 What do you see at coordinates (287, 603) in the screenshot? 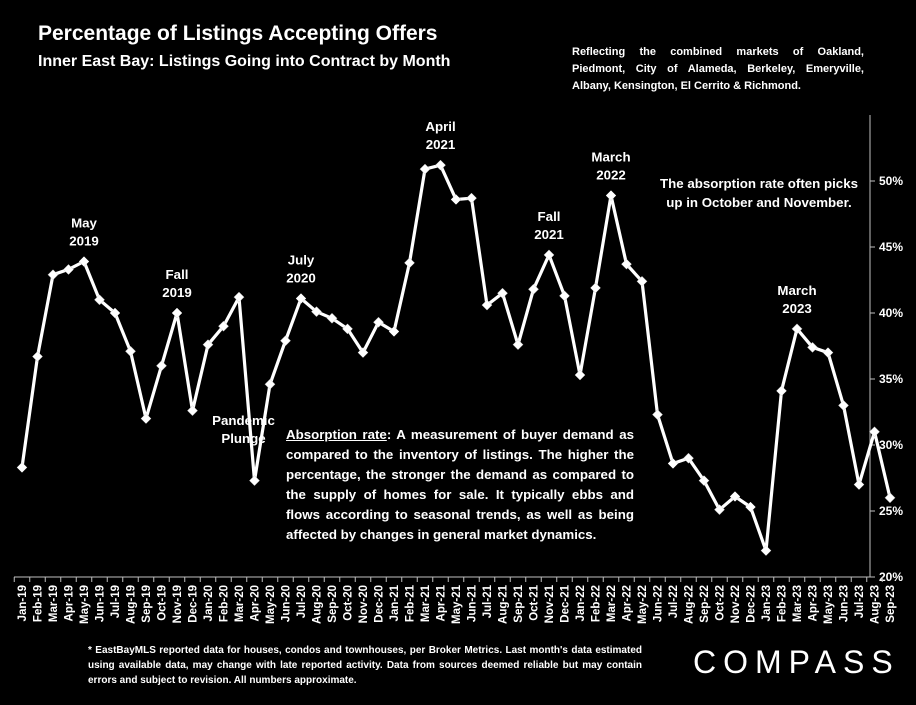
I see `x-tick-label: Jun-20` at bounding box center [287, 603].